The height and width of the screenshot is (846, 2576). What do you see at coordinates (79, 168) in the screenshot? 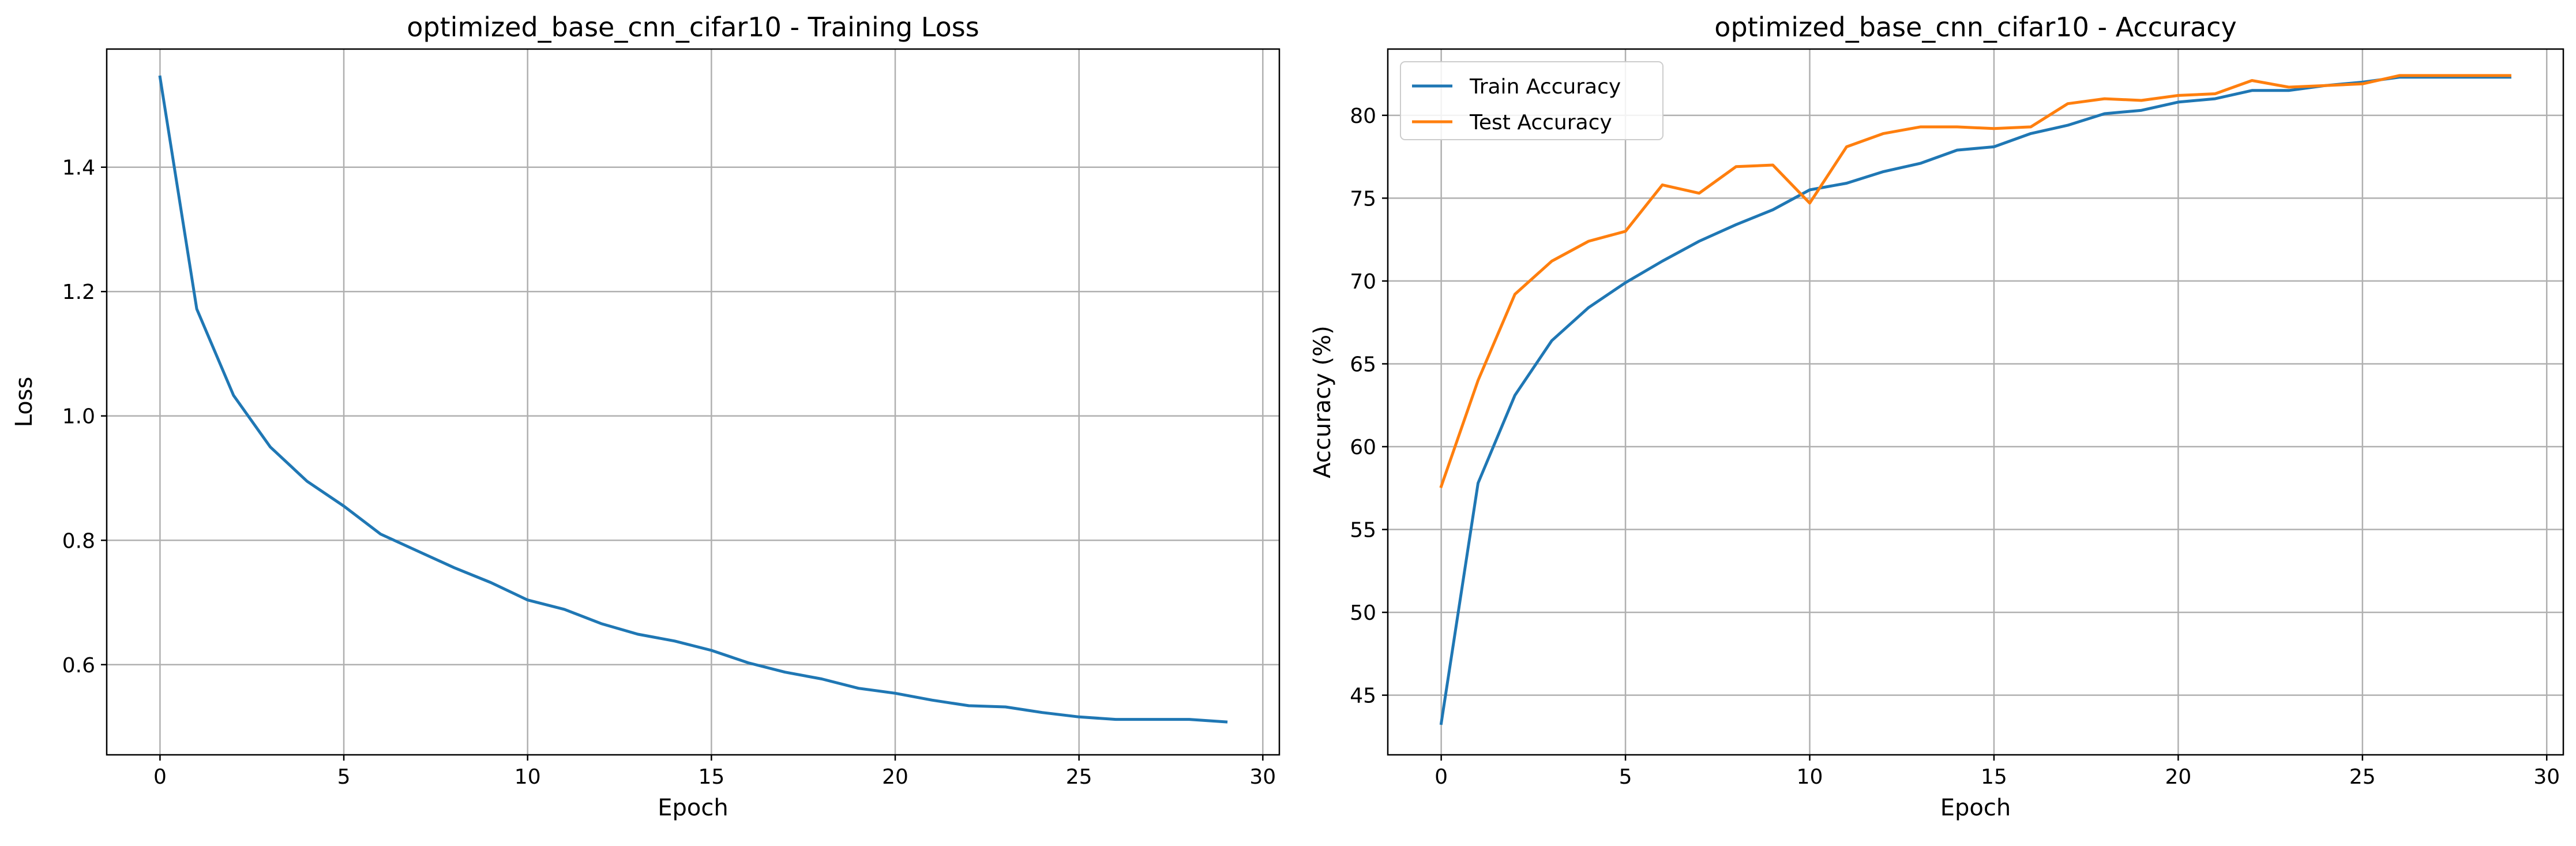
I see `loss-y-tick-label: 1.4` at bounding box center [79, 168].